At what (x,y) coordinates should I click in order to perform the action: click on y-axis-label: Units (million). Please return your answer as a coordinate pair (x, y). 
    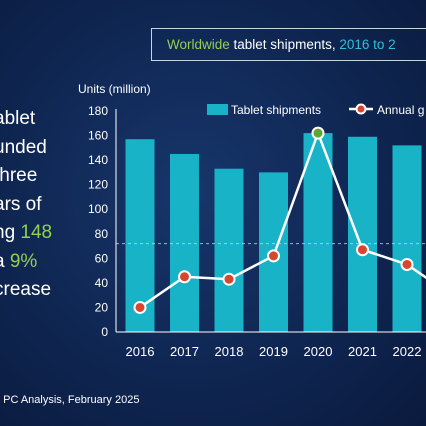
    Looking at the image, I should click on (114, 89).